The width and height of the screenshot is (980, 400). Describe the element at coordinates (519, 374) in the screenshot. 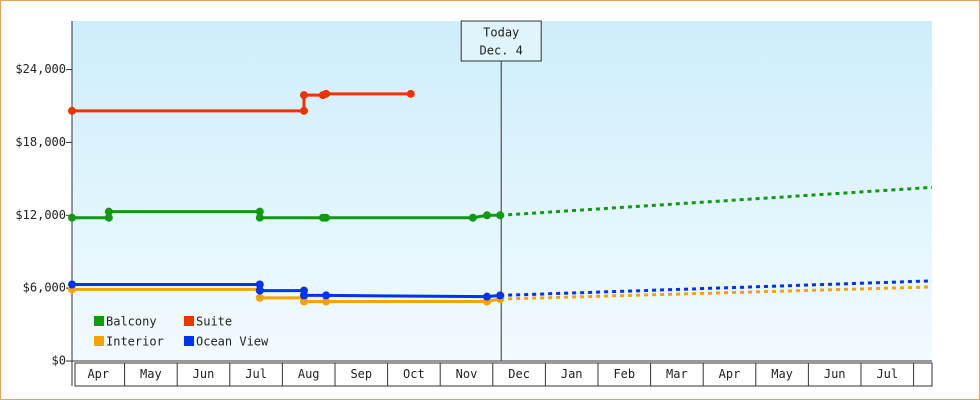

I see `x-tick-label: Dec` at that location.